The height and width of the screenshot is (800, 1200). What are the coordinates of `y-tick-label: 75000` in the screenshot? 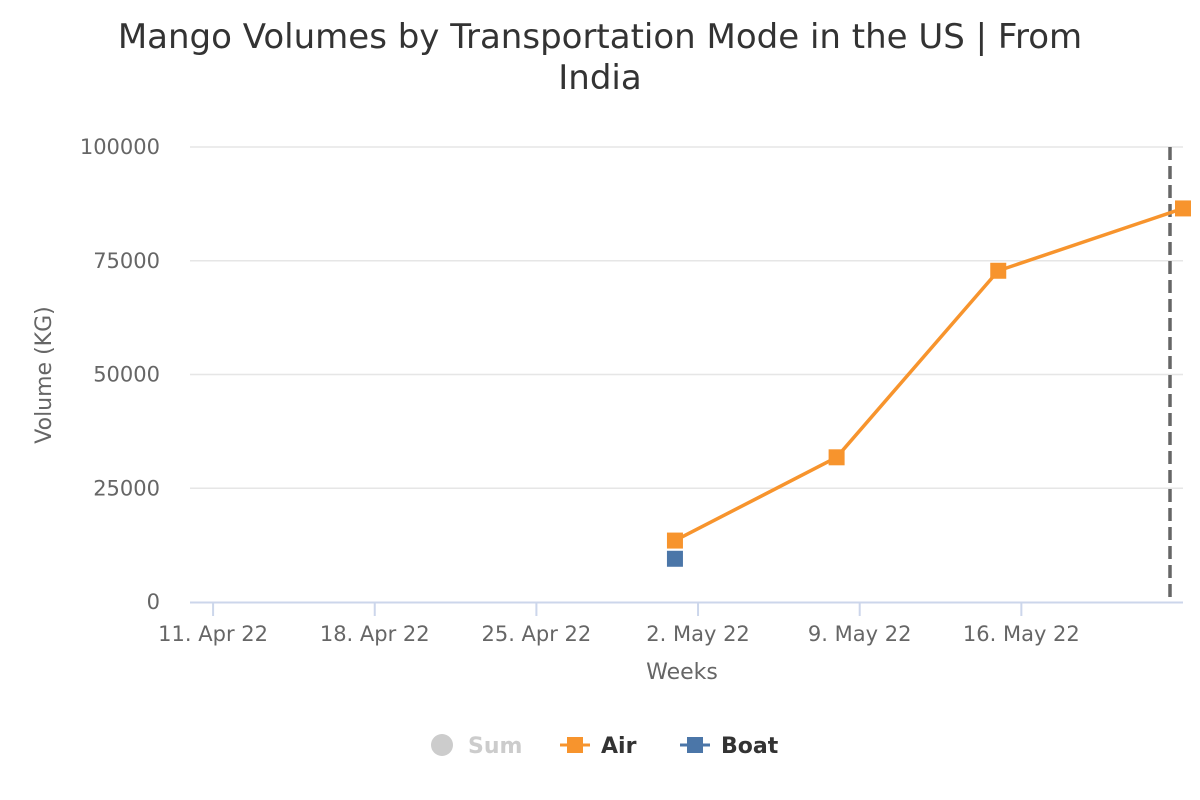 It's located at (126, 261).